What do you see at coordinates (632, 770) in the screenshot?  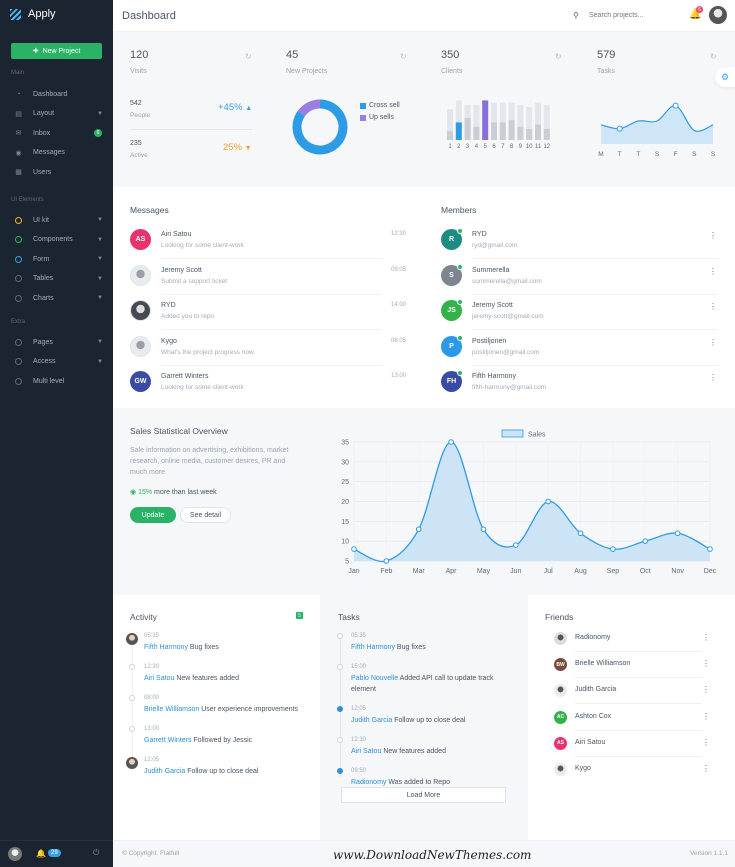 I see `friend-item: Kygo ⋮` at bounding box center [632, 770].